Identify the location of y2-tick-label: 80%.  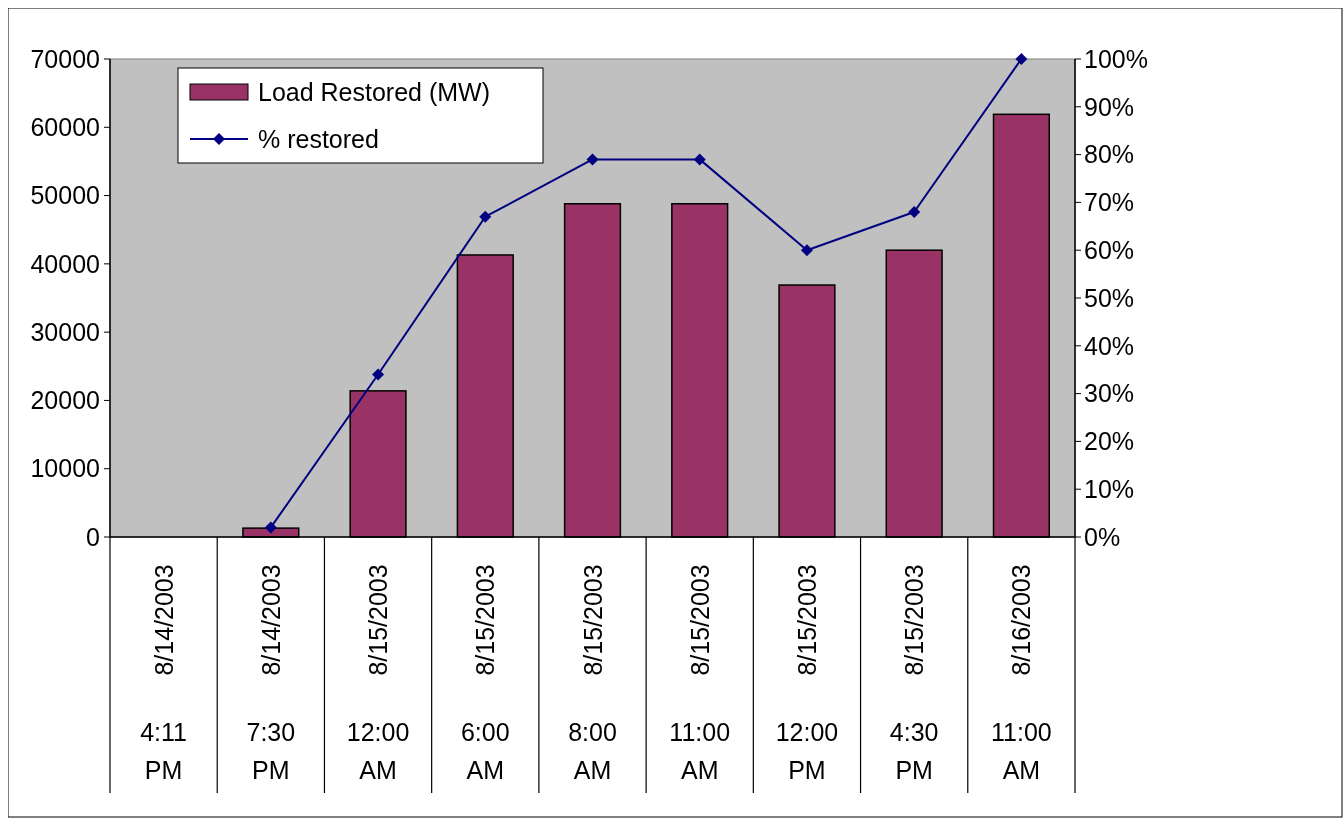
(1109, 154).